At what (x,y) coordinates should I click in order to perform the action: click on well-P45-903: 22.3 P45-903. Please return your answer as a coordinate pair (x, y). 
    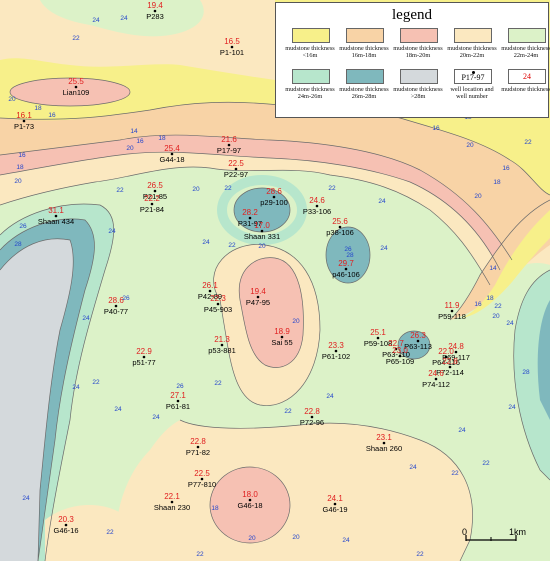
    Looking at the image, I should click on (218, 304).